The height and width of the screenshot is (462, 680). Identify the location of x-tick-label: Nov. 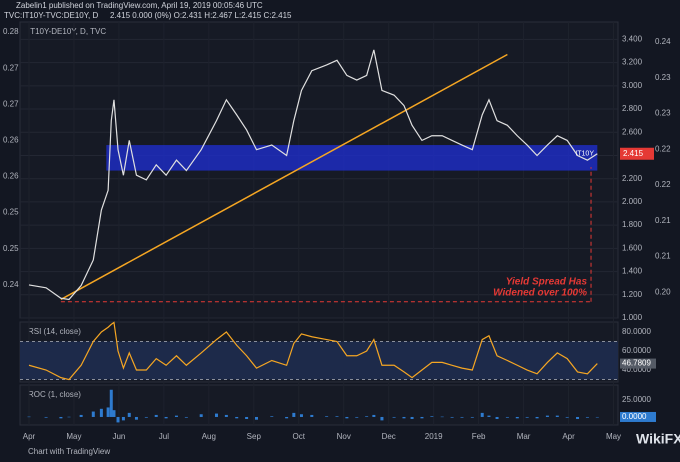
(344, 436).